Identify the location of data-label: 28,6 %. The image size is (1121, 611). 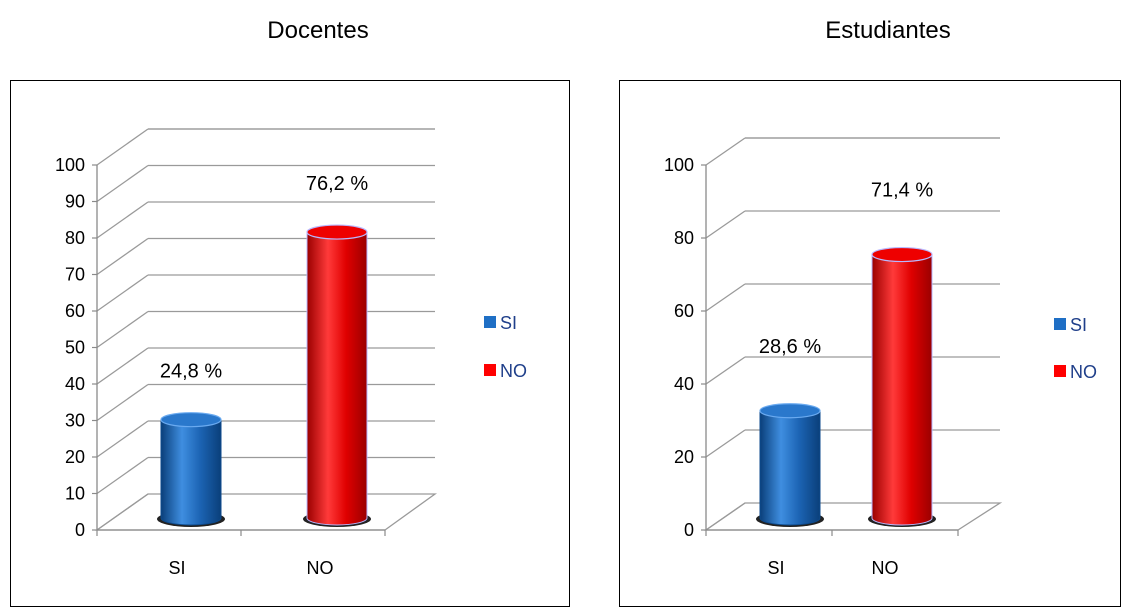
(790, 347).